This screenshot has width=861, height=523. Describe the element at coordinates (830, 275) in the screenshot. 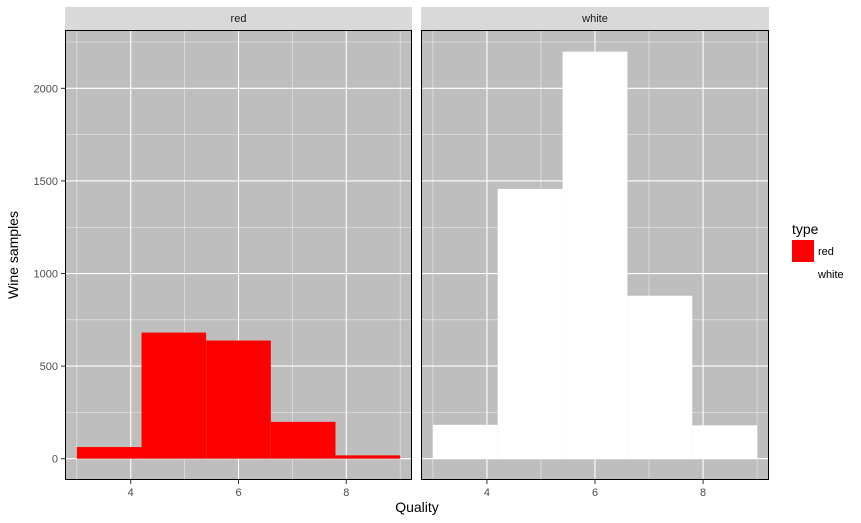

I see `legend-label-white: white` at that location.